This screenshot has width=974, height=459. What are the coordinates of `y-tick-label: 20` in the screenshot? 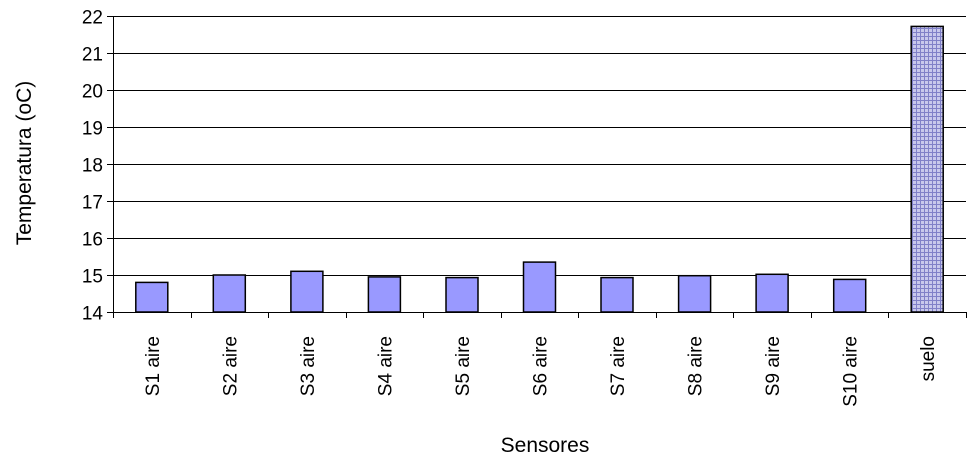 It's located at (92, 92).